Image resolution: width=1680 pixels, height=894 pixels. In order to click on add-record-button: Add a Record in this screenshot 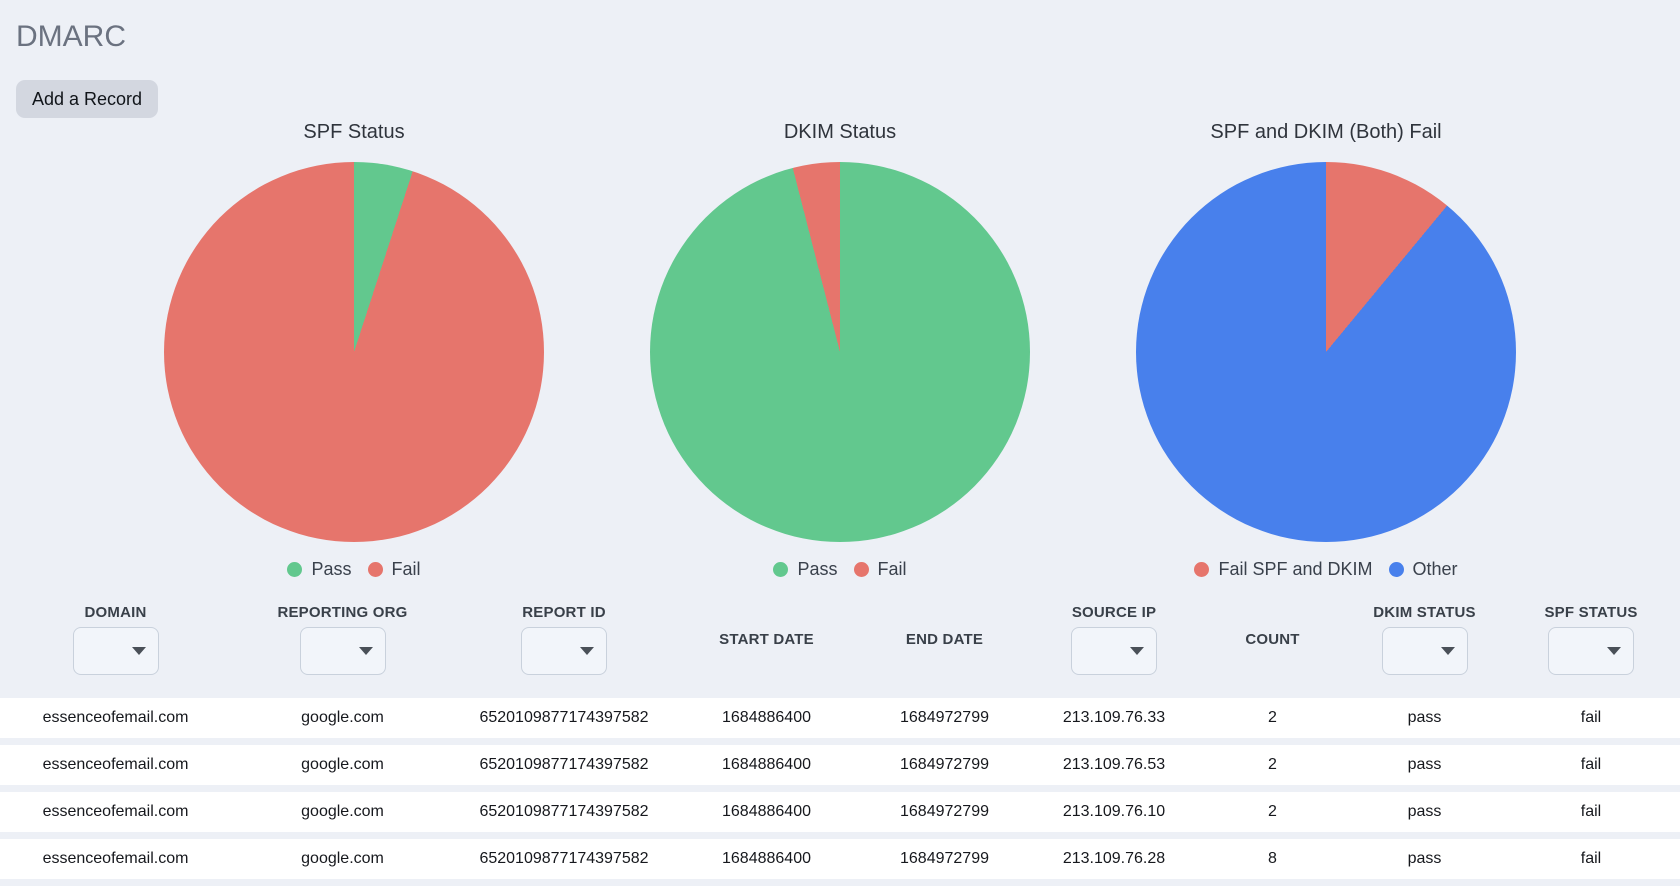, I will do `click(87, 99)`.